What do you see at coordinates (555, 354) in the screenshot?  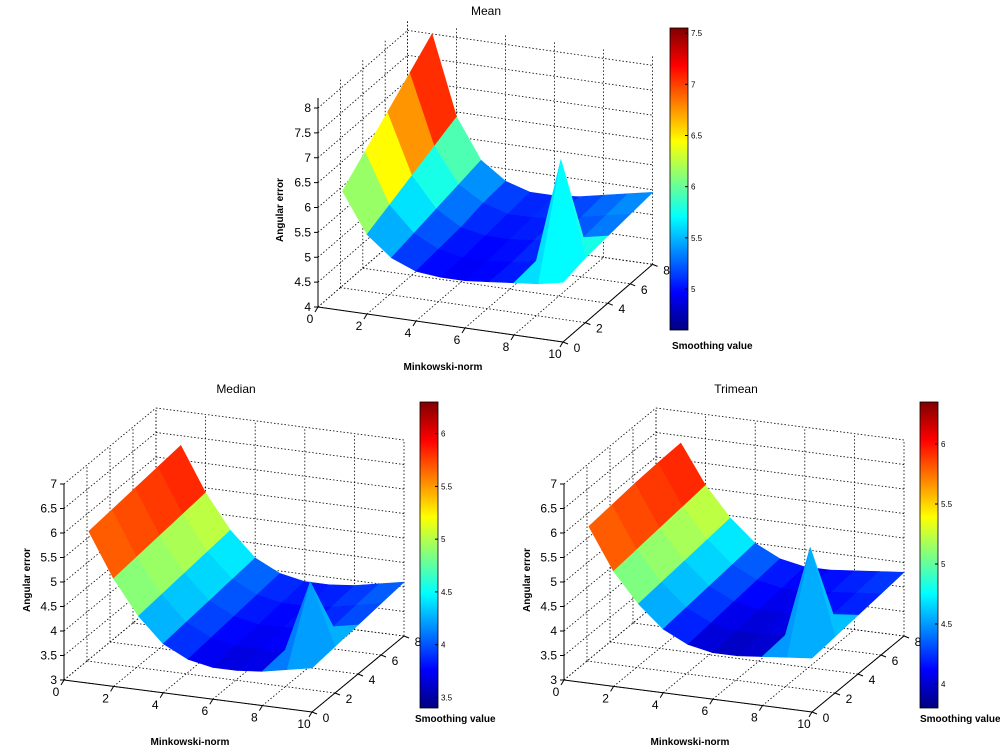 I see `x-tick-label: 10` at bounding box center [555, 354].